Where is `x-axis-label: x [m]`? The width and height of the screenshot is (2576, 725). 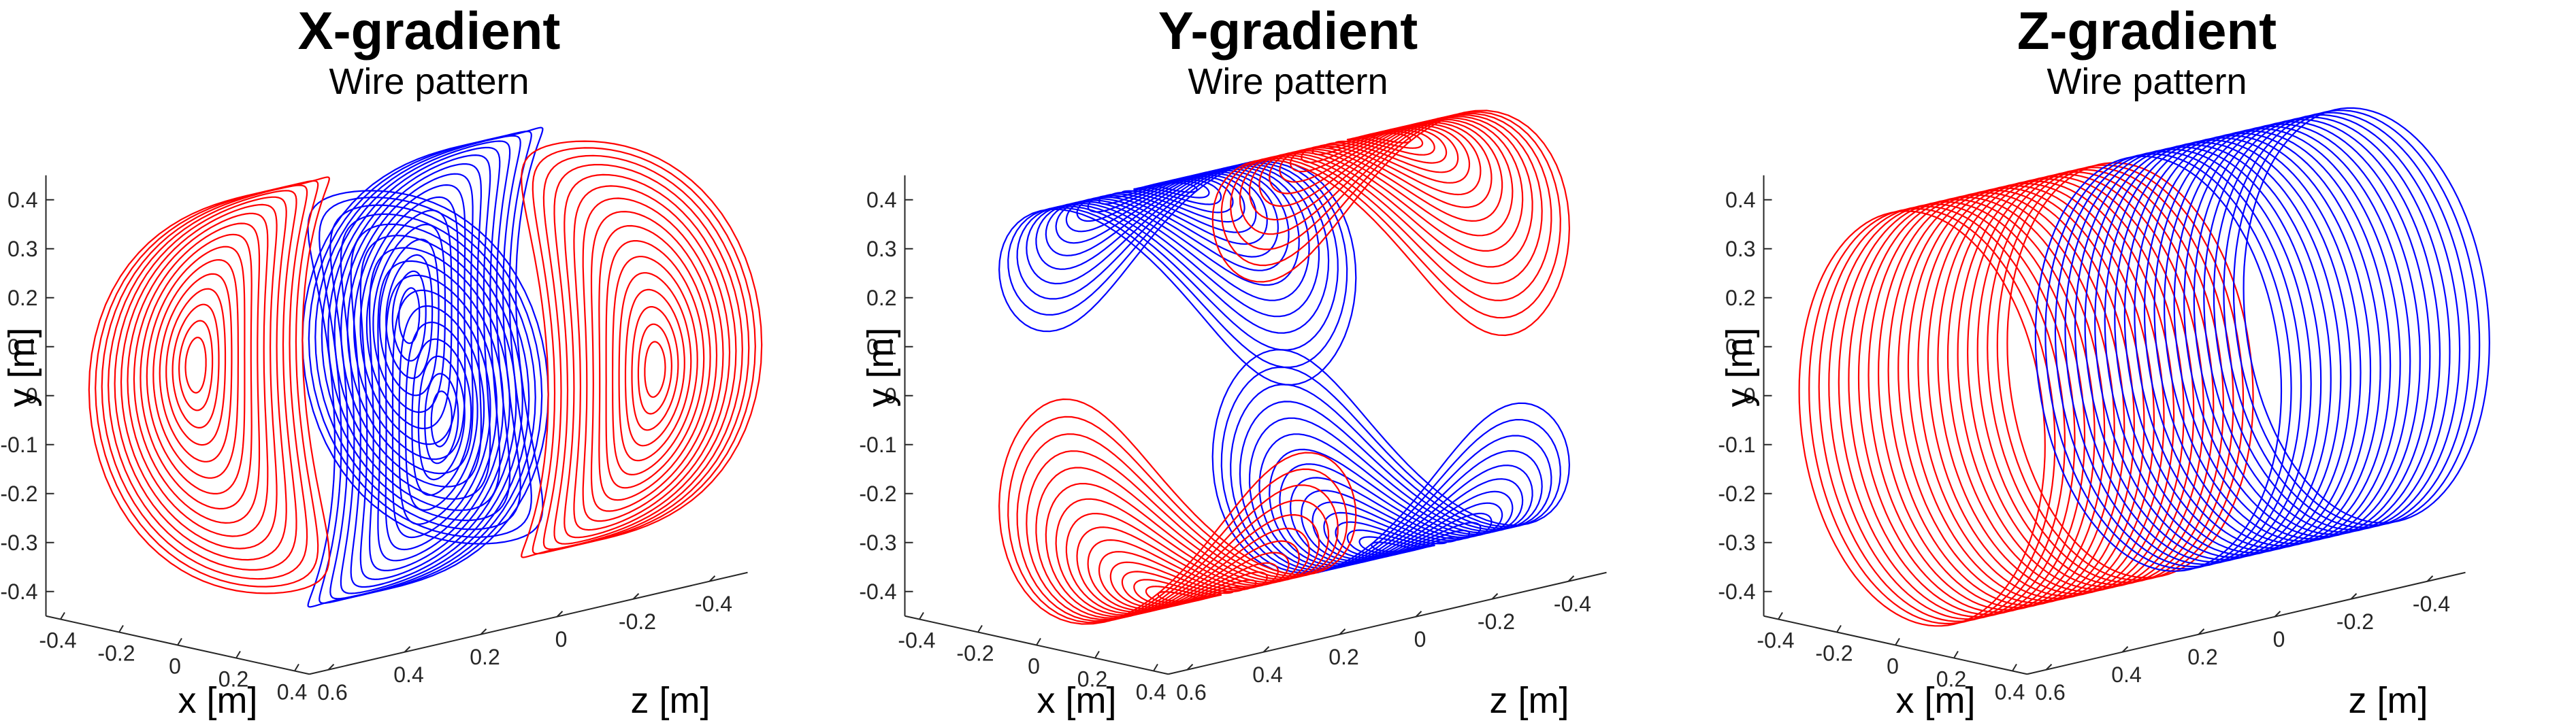 x-axis-label: x [m] is located at coordinates (1936, 701).